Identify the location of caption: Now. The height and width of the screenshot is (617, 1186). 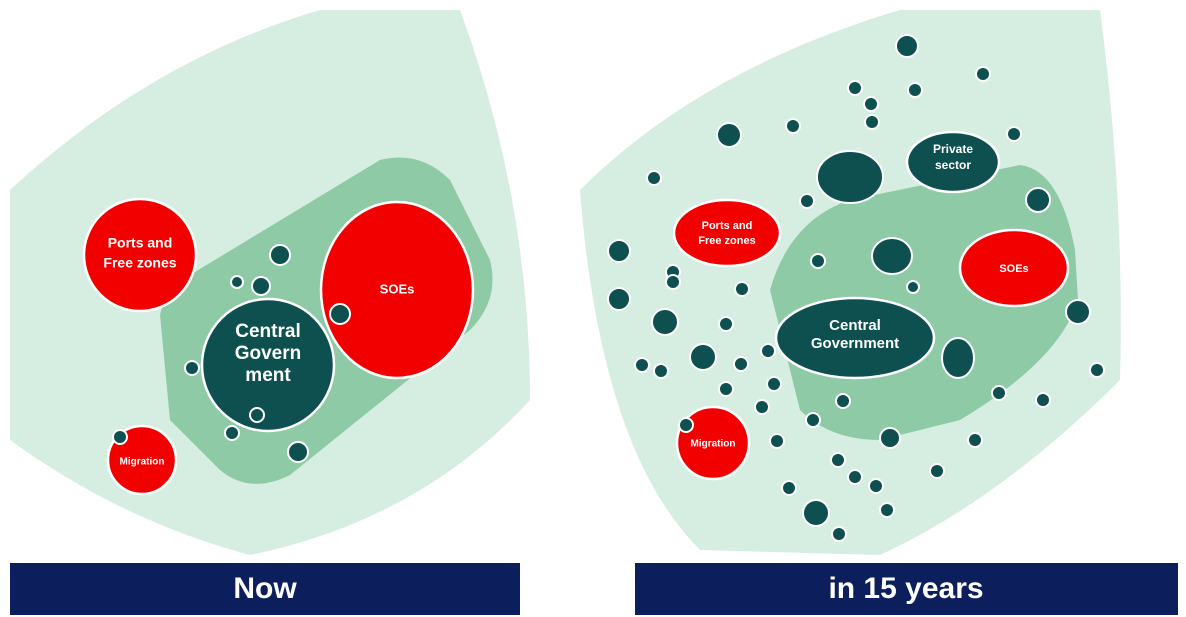
(265, 588).